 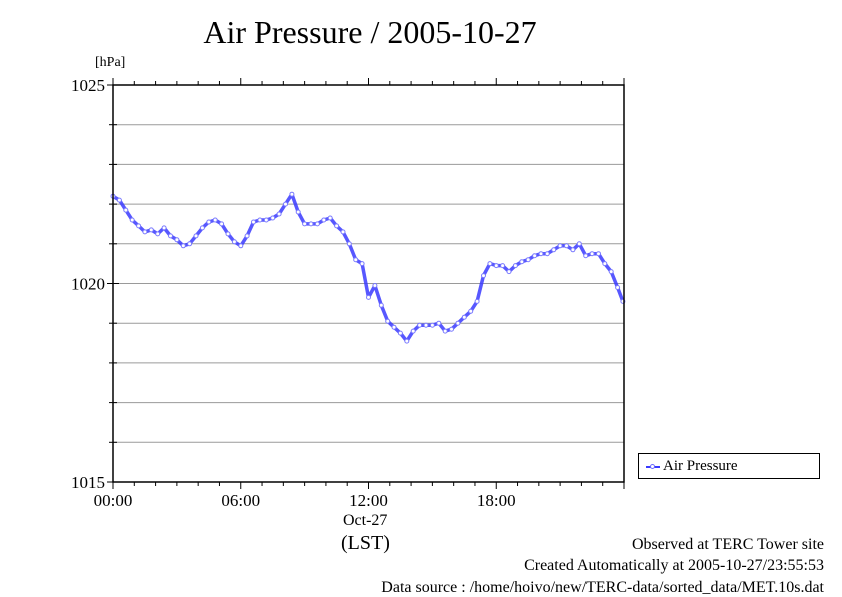 I want to click on x-tick-label: 06:00, so click(x=240, y=500).